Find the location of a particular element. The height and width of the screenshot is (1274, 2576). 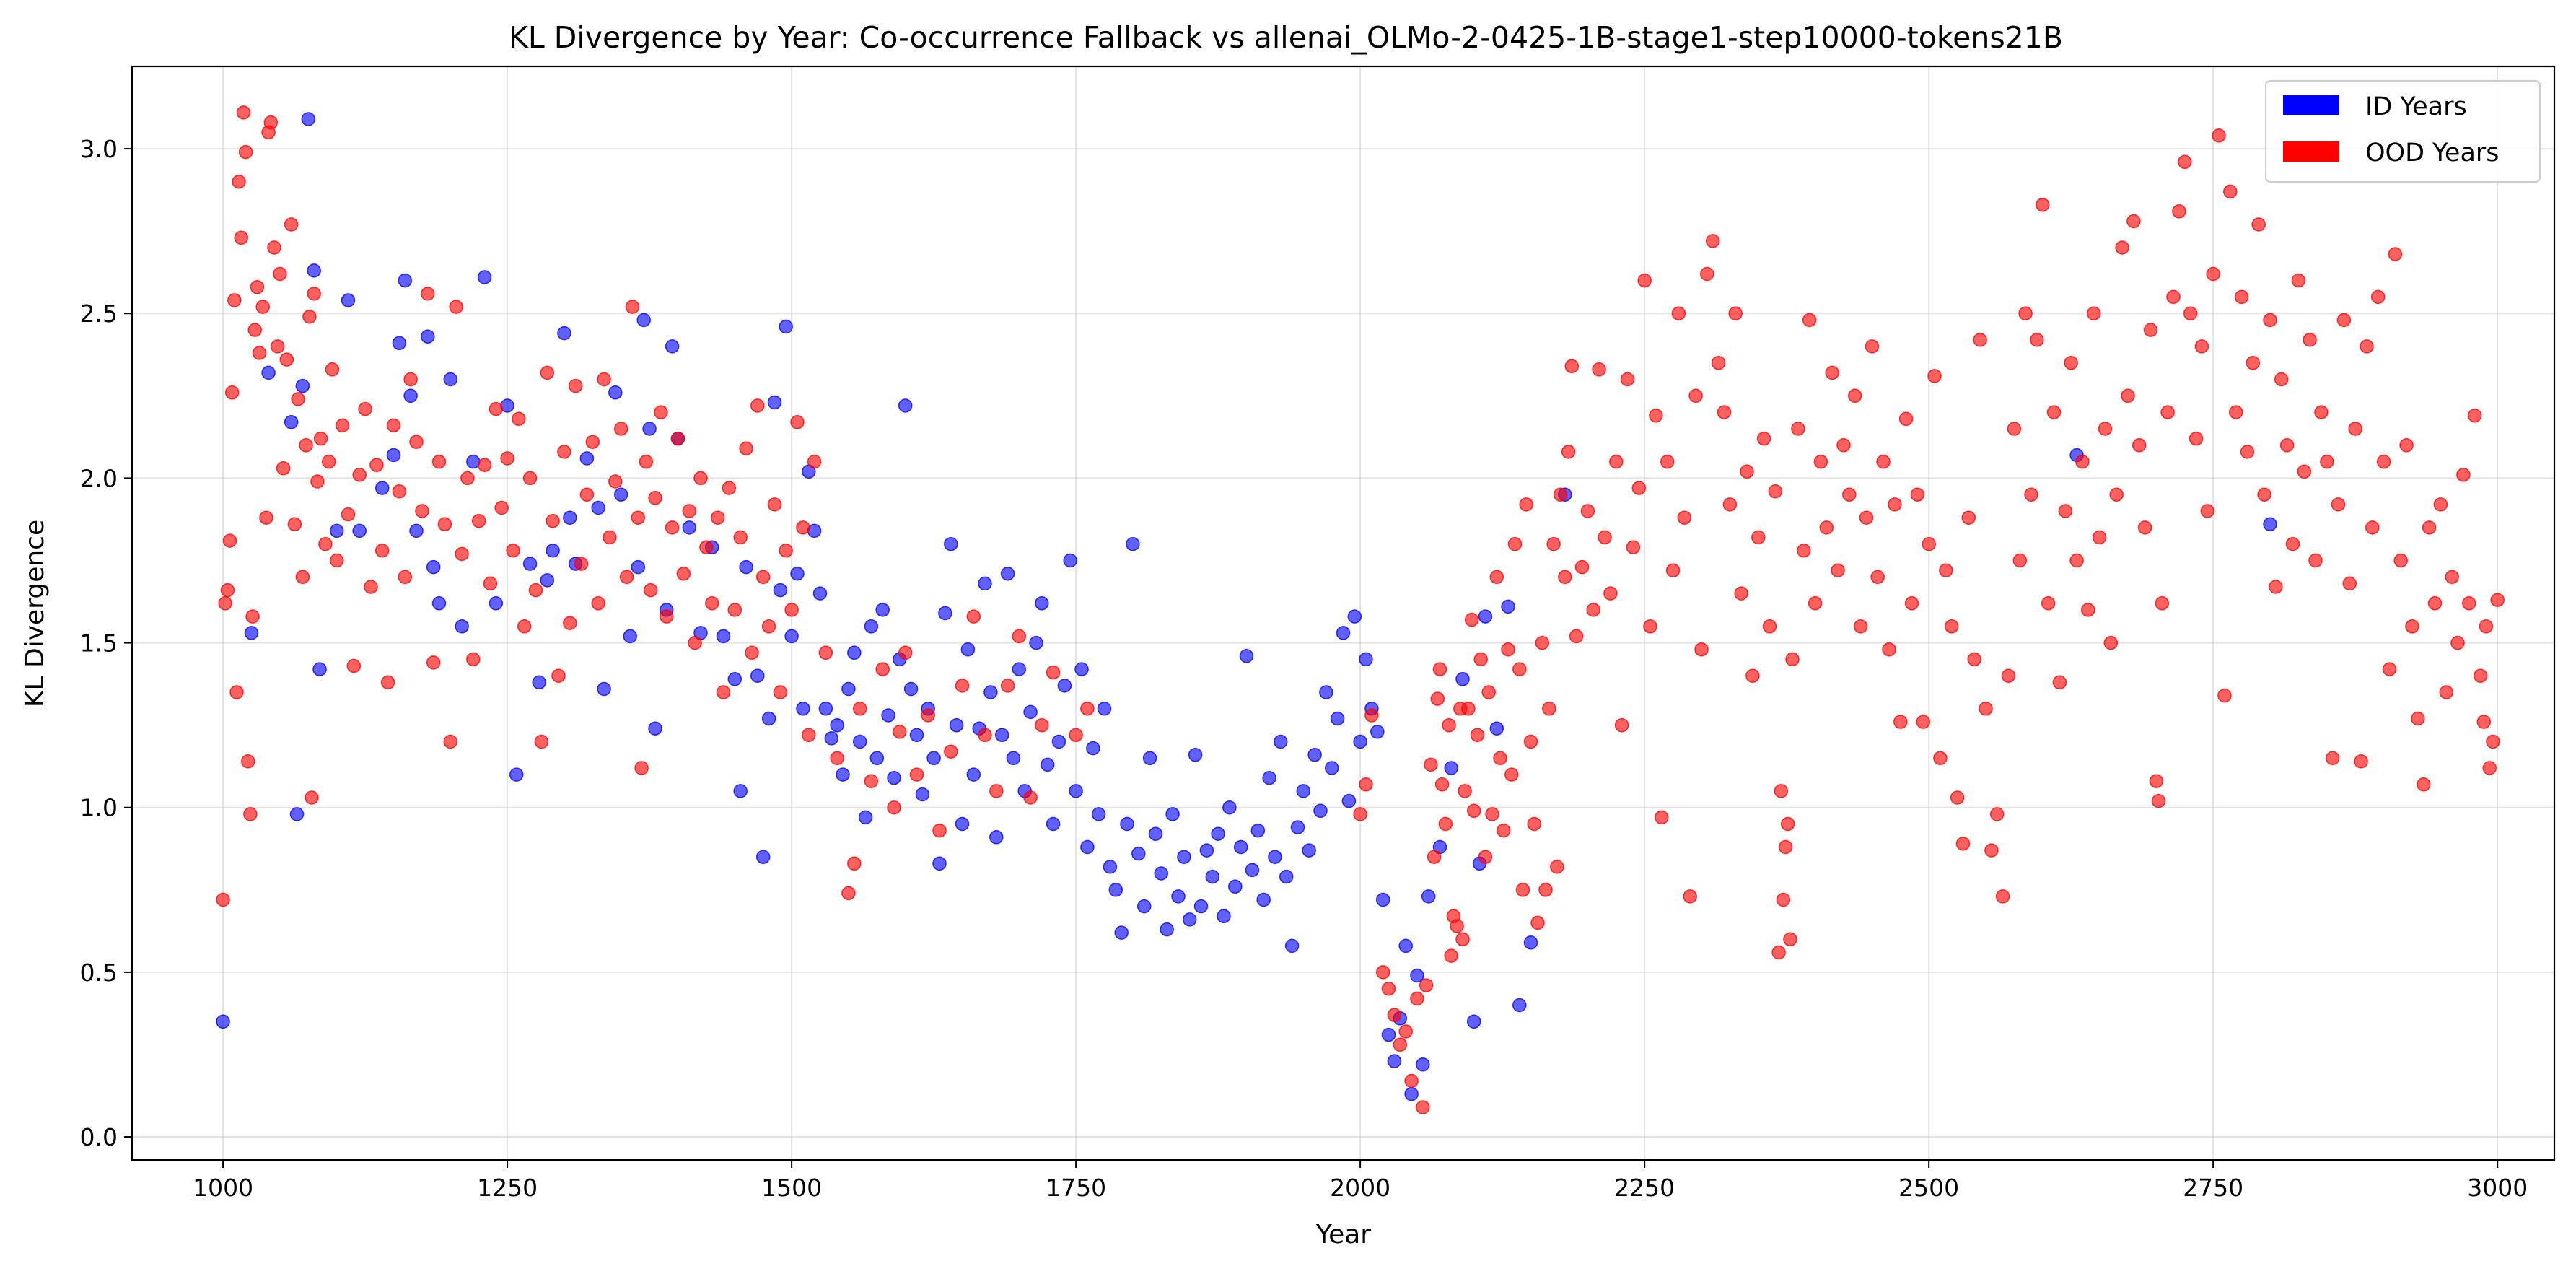

x-tick-label: 2000 is located at coordinates (1360, 1188).